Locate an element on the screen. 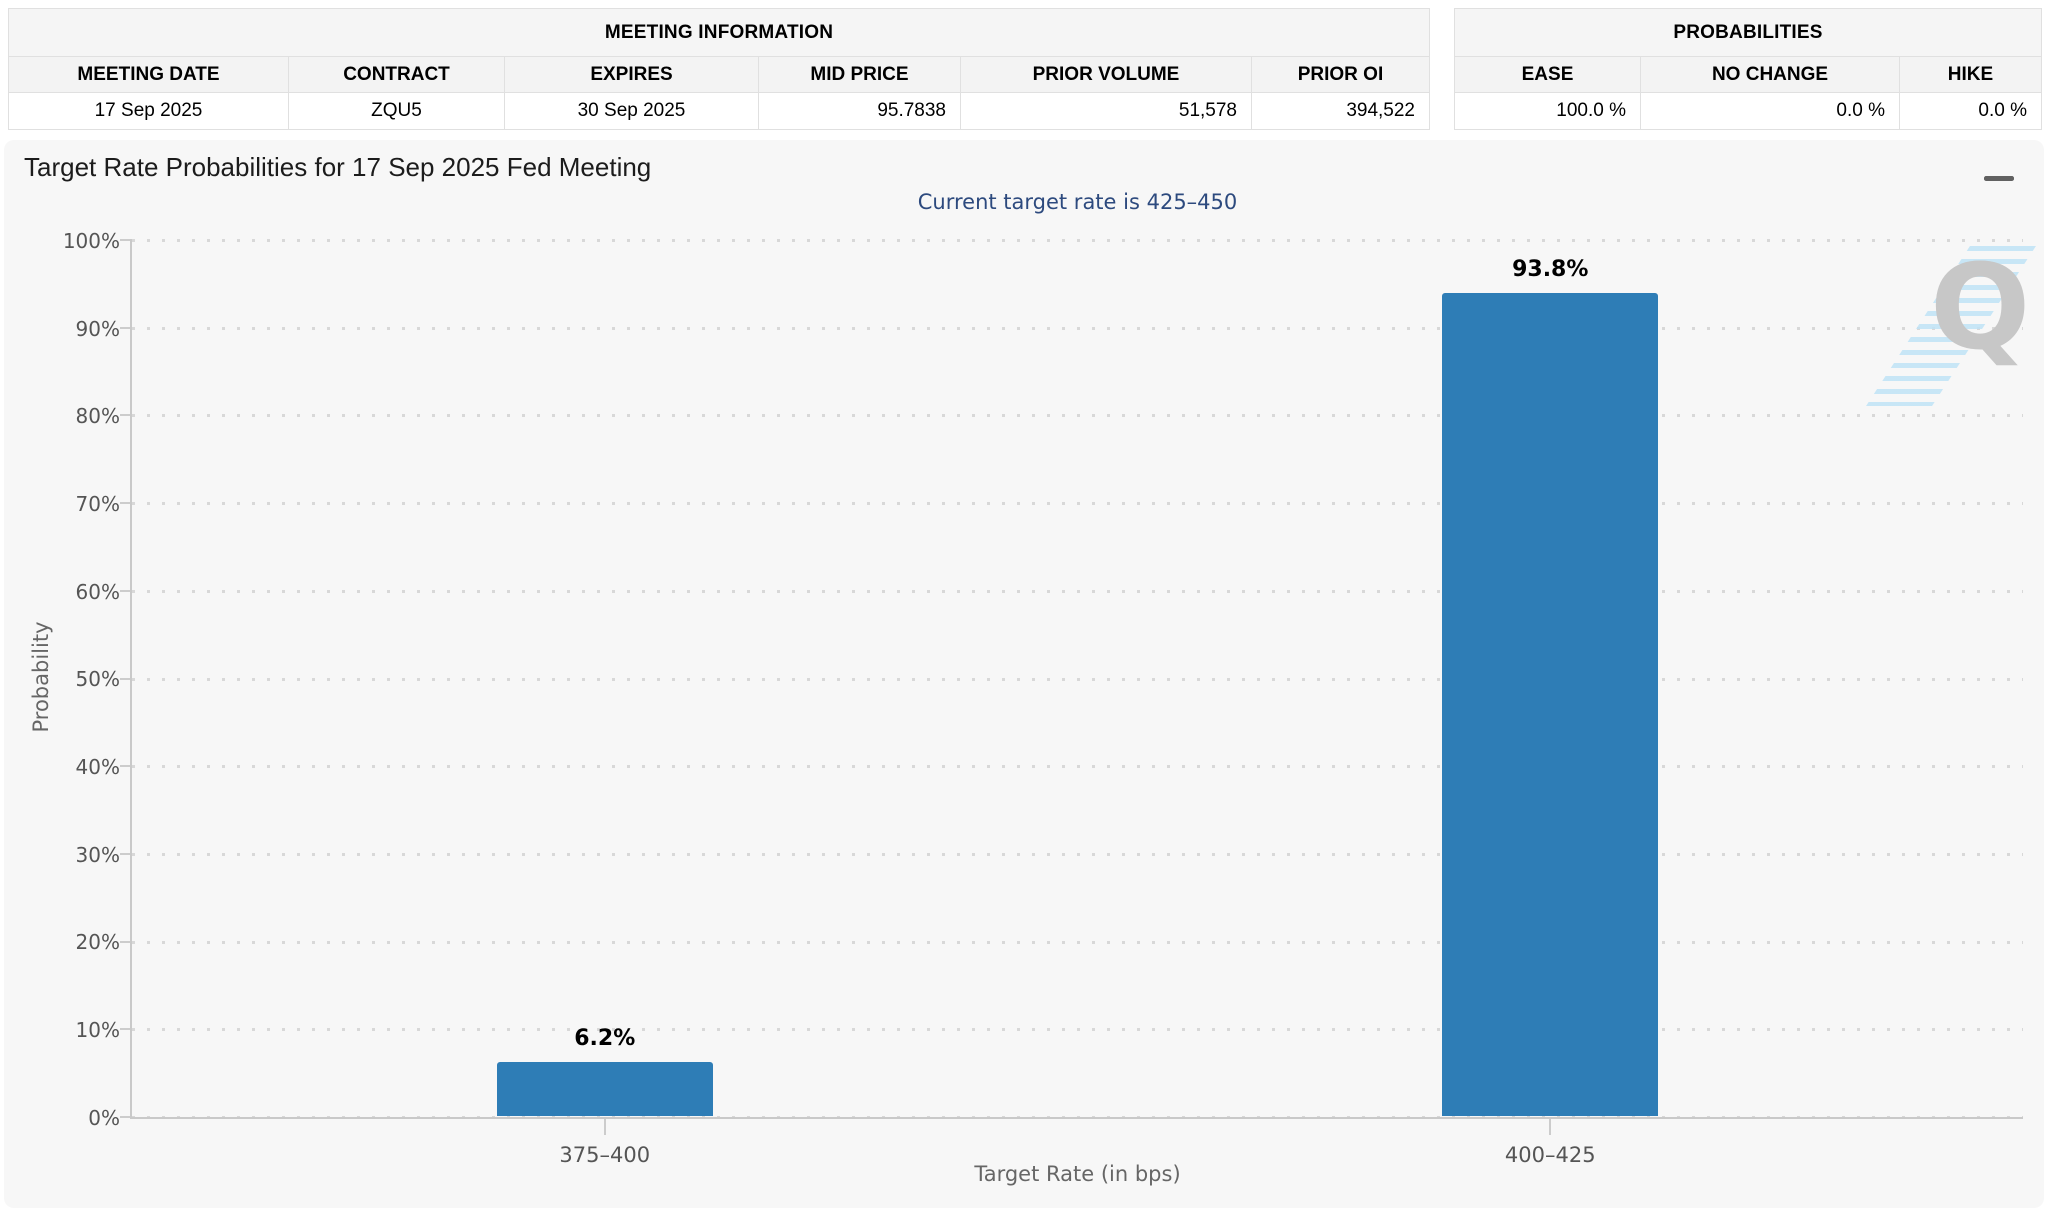  y-tick-label: 100% is located at coordinates (91, 241).